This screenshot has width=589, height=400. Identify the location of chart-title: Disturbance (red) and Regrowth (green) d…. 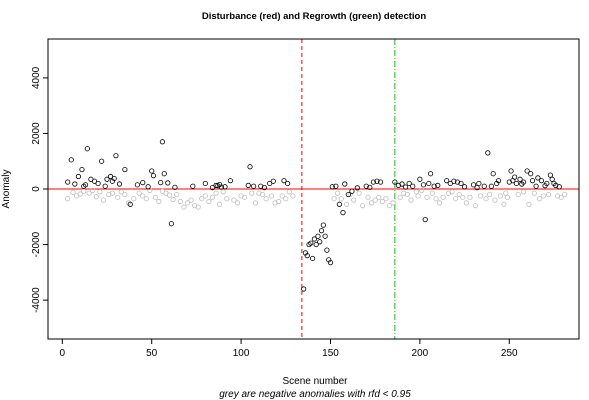
(314, 16).